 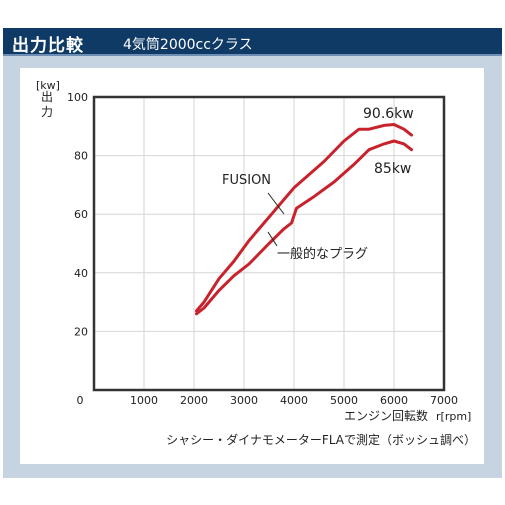 I want to click on series-label-standard: 一般的なプラグ, so click(x=322, y=254).